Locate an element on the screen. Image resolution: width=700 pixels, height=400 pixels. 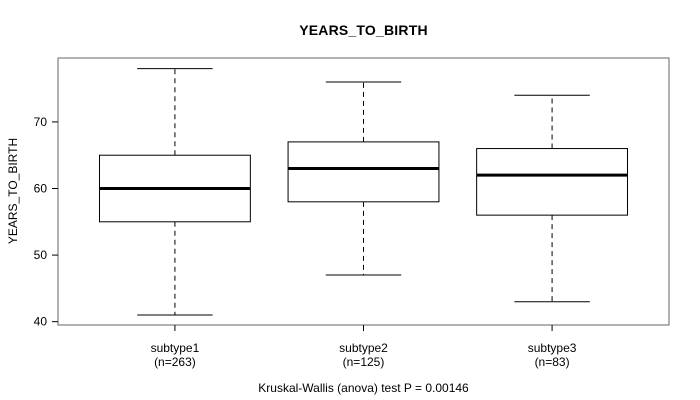
x-label-subtype1: subtype1 is located at coordinates (175, 348).